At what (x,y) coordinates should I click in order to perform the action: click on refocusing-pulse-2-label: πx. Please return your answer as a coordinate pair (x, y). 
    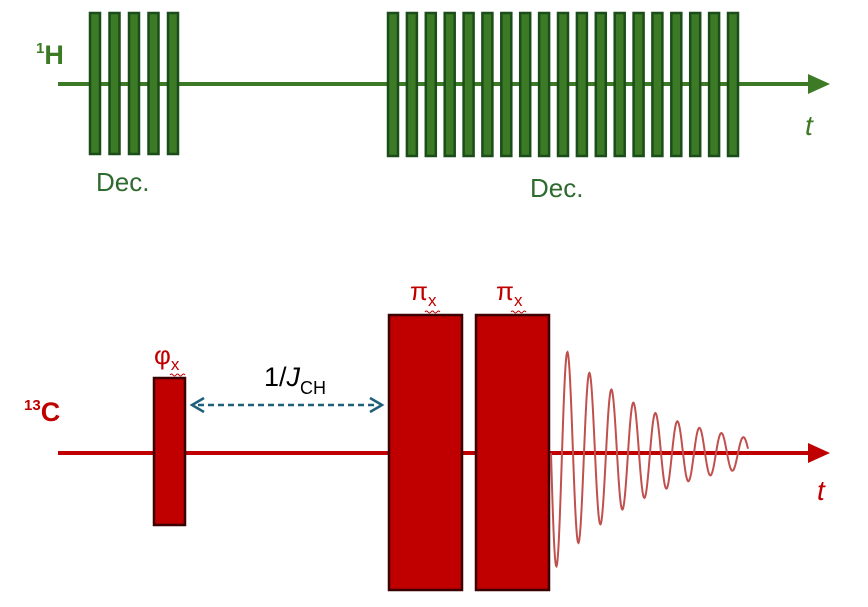
    Looking at the image, I should click on (509, 293).